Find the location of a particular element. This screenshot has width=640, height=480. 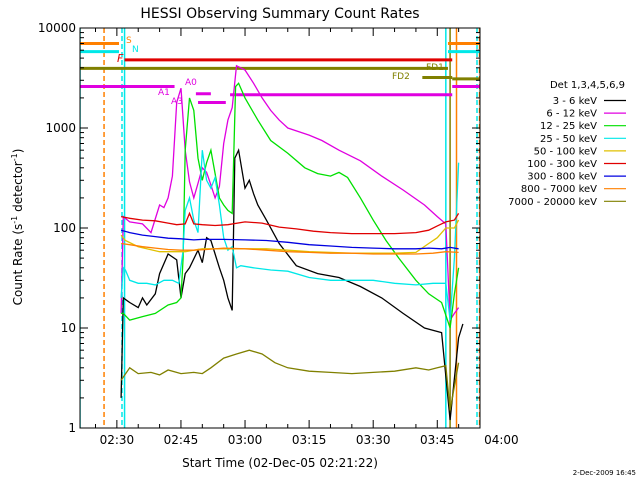

x-tick-label: 03:30 is located at coordinates (373, 440).